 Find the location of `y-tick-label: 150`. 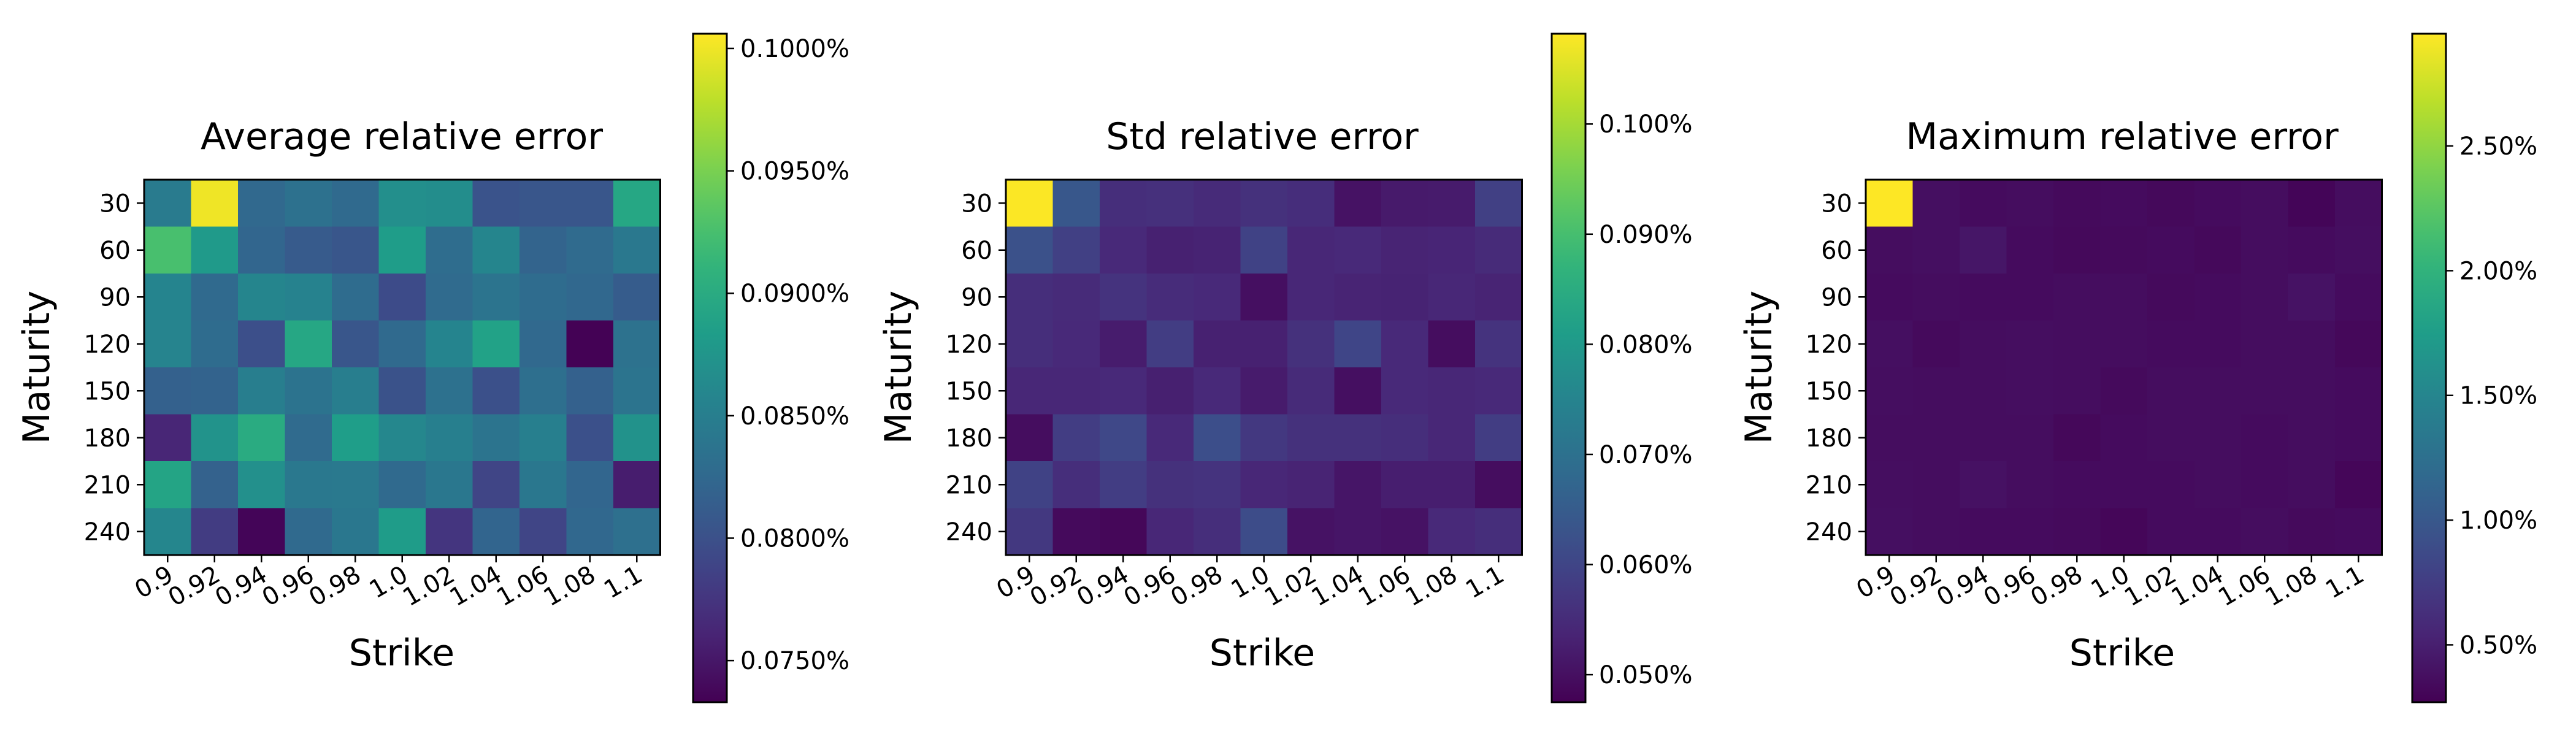

y-tick-label: 150 is located at coordinates (969, 391).